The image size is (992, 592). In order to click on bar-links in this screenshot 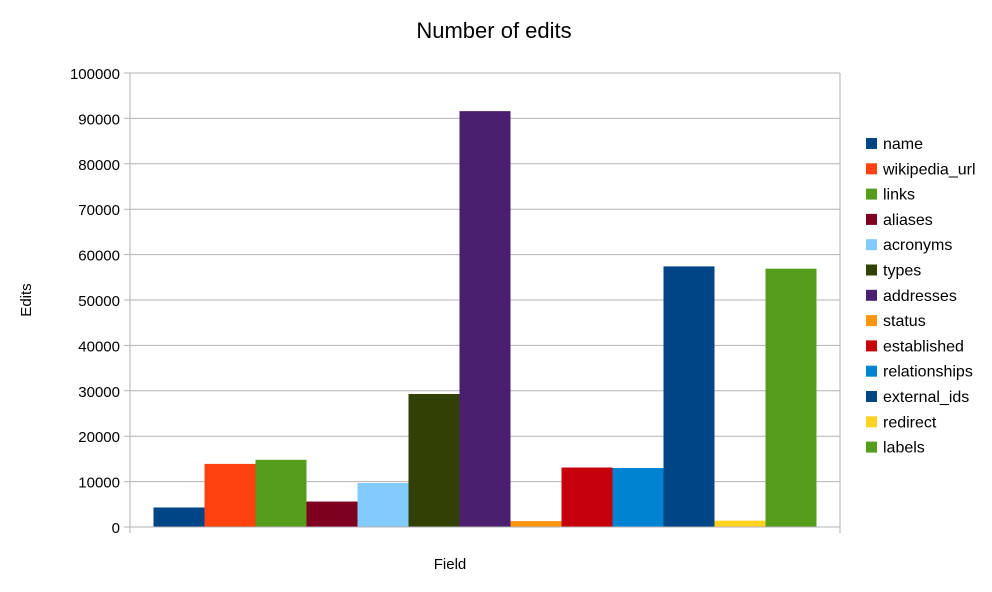, I will do `click(281, 493)`.